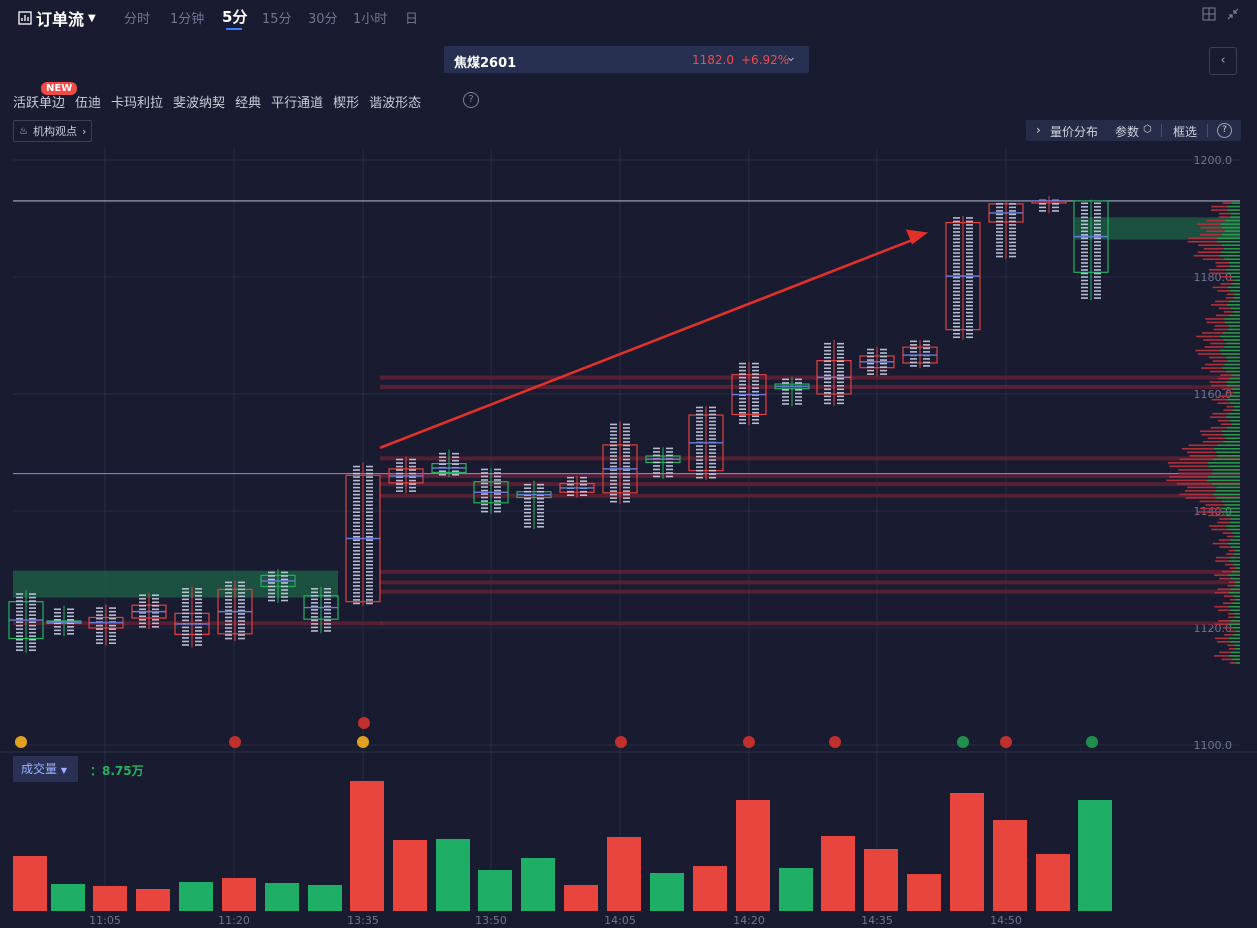  Describe the element at coordinates (45, 769) in the screenshot. I see `volume-indicator-select: 成交量 ▼` at that location.